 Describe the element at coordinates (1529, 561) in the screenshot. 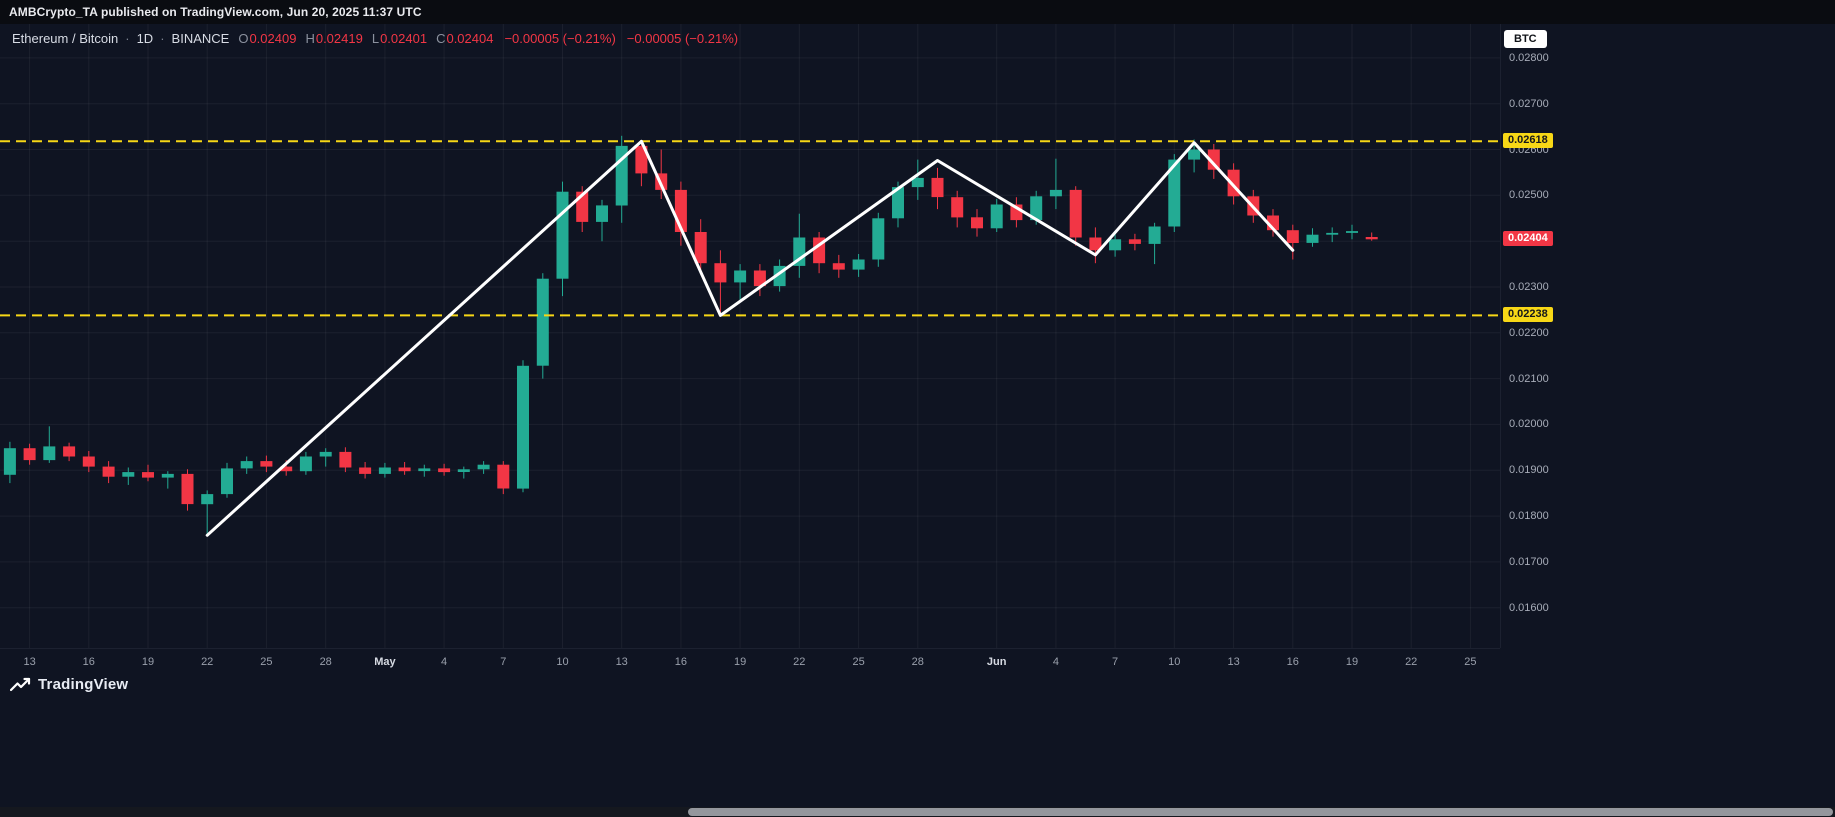

I see `price-scale-label: 0.01700` at that location.